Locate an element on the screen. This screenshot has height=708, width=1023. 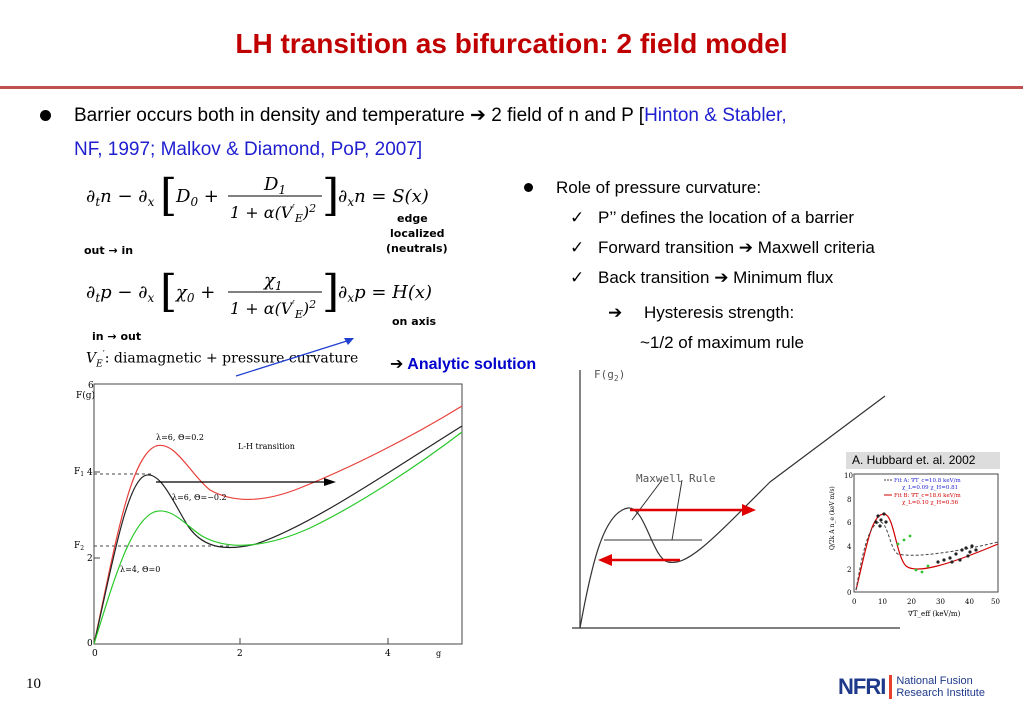
right-bullet-dot is located at coordinates (528, 187).